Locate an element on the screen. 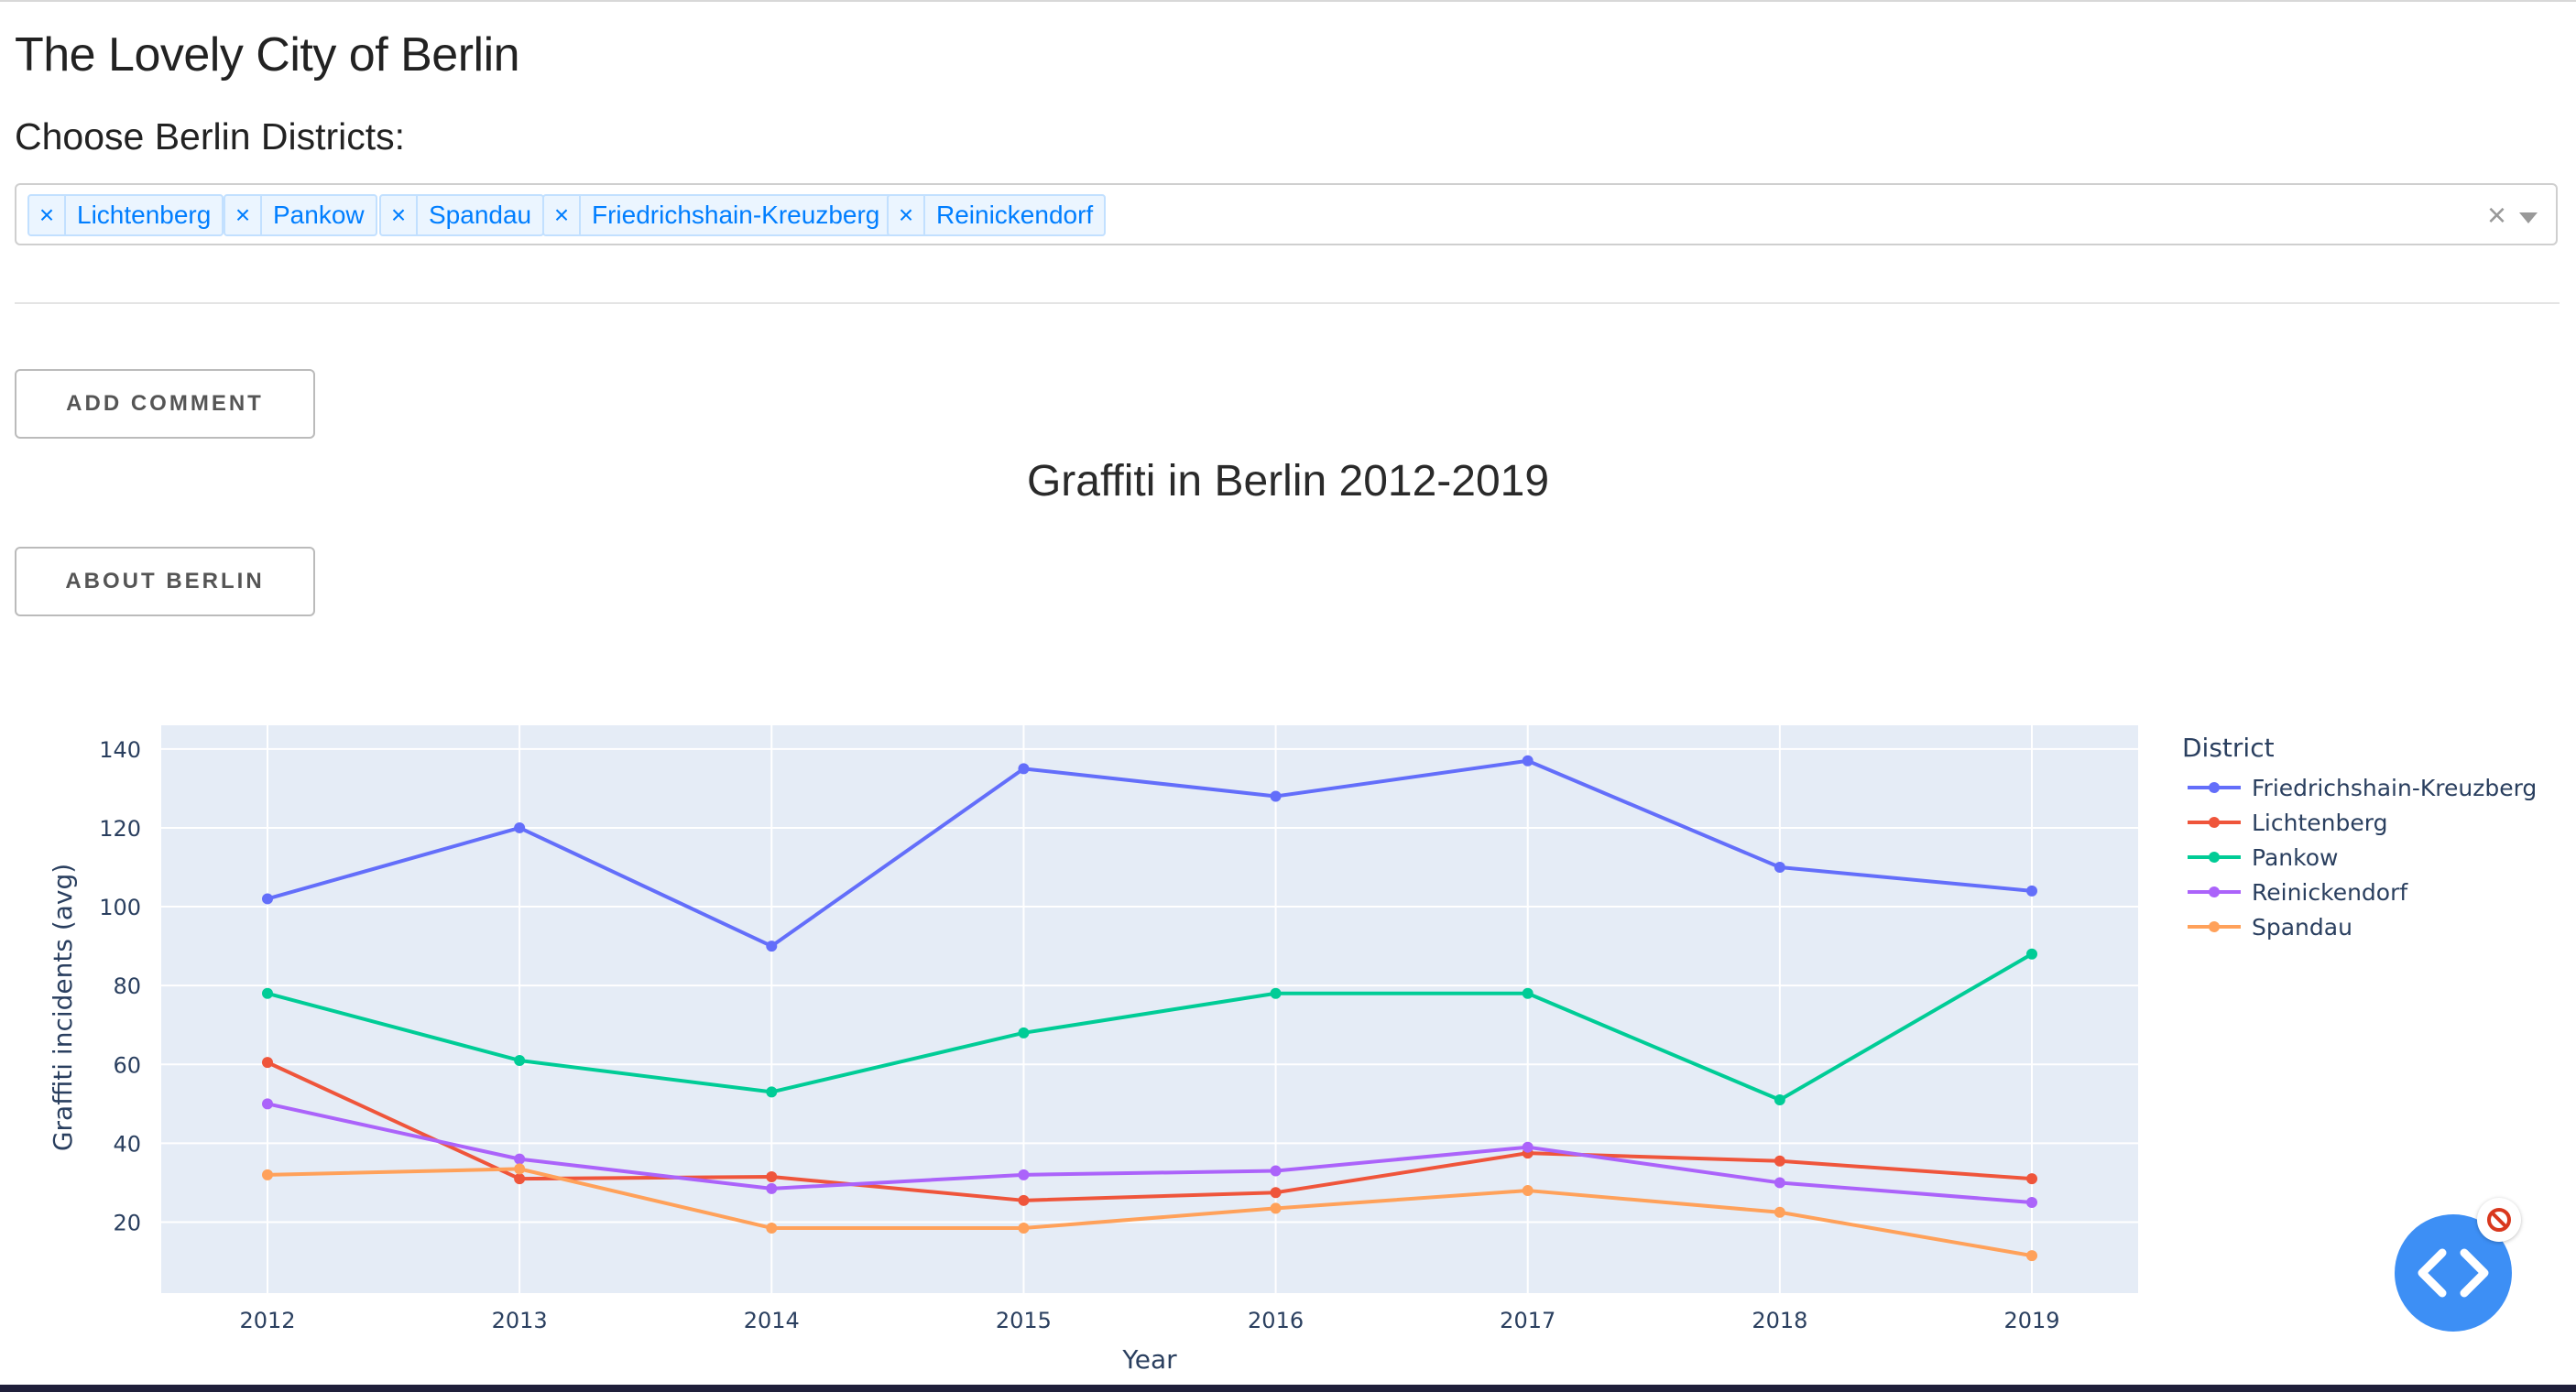 This screenshot has width=2576, height=1392. district-tag: × Friedrichshain-Kreuzberg is located at coordinates (718, 215).